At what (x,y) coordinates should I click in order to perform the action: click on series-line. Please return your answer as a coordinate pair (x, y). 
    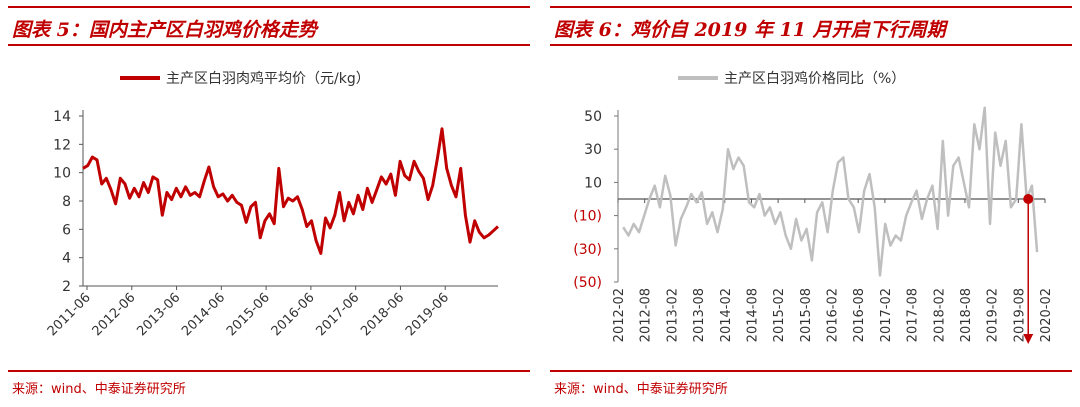
    Looking at the image, I should click on (291, 191).